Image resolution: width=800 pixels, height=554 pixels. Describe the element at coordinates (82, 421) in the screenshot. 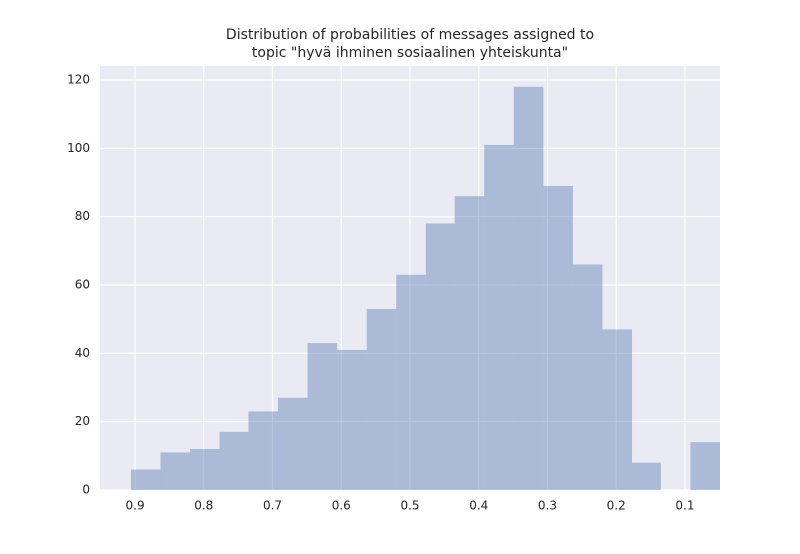

I see `y-tick-label: 20` at that location.